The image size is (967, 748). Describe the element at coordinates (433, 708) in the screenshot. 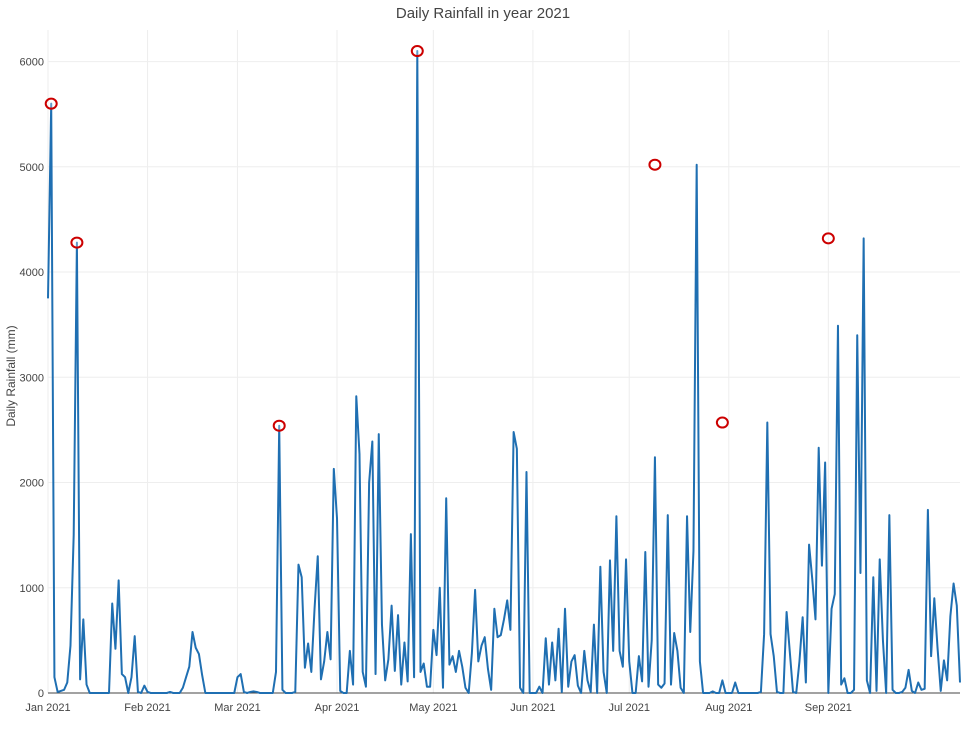

I see `x-tick-label: May 2021` at that location.